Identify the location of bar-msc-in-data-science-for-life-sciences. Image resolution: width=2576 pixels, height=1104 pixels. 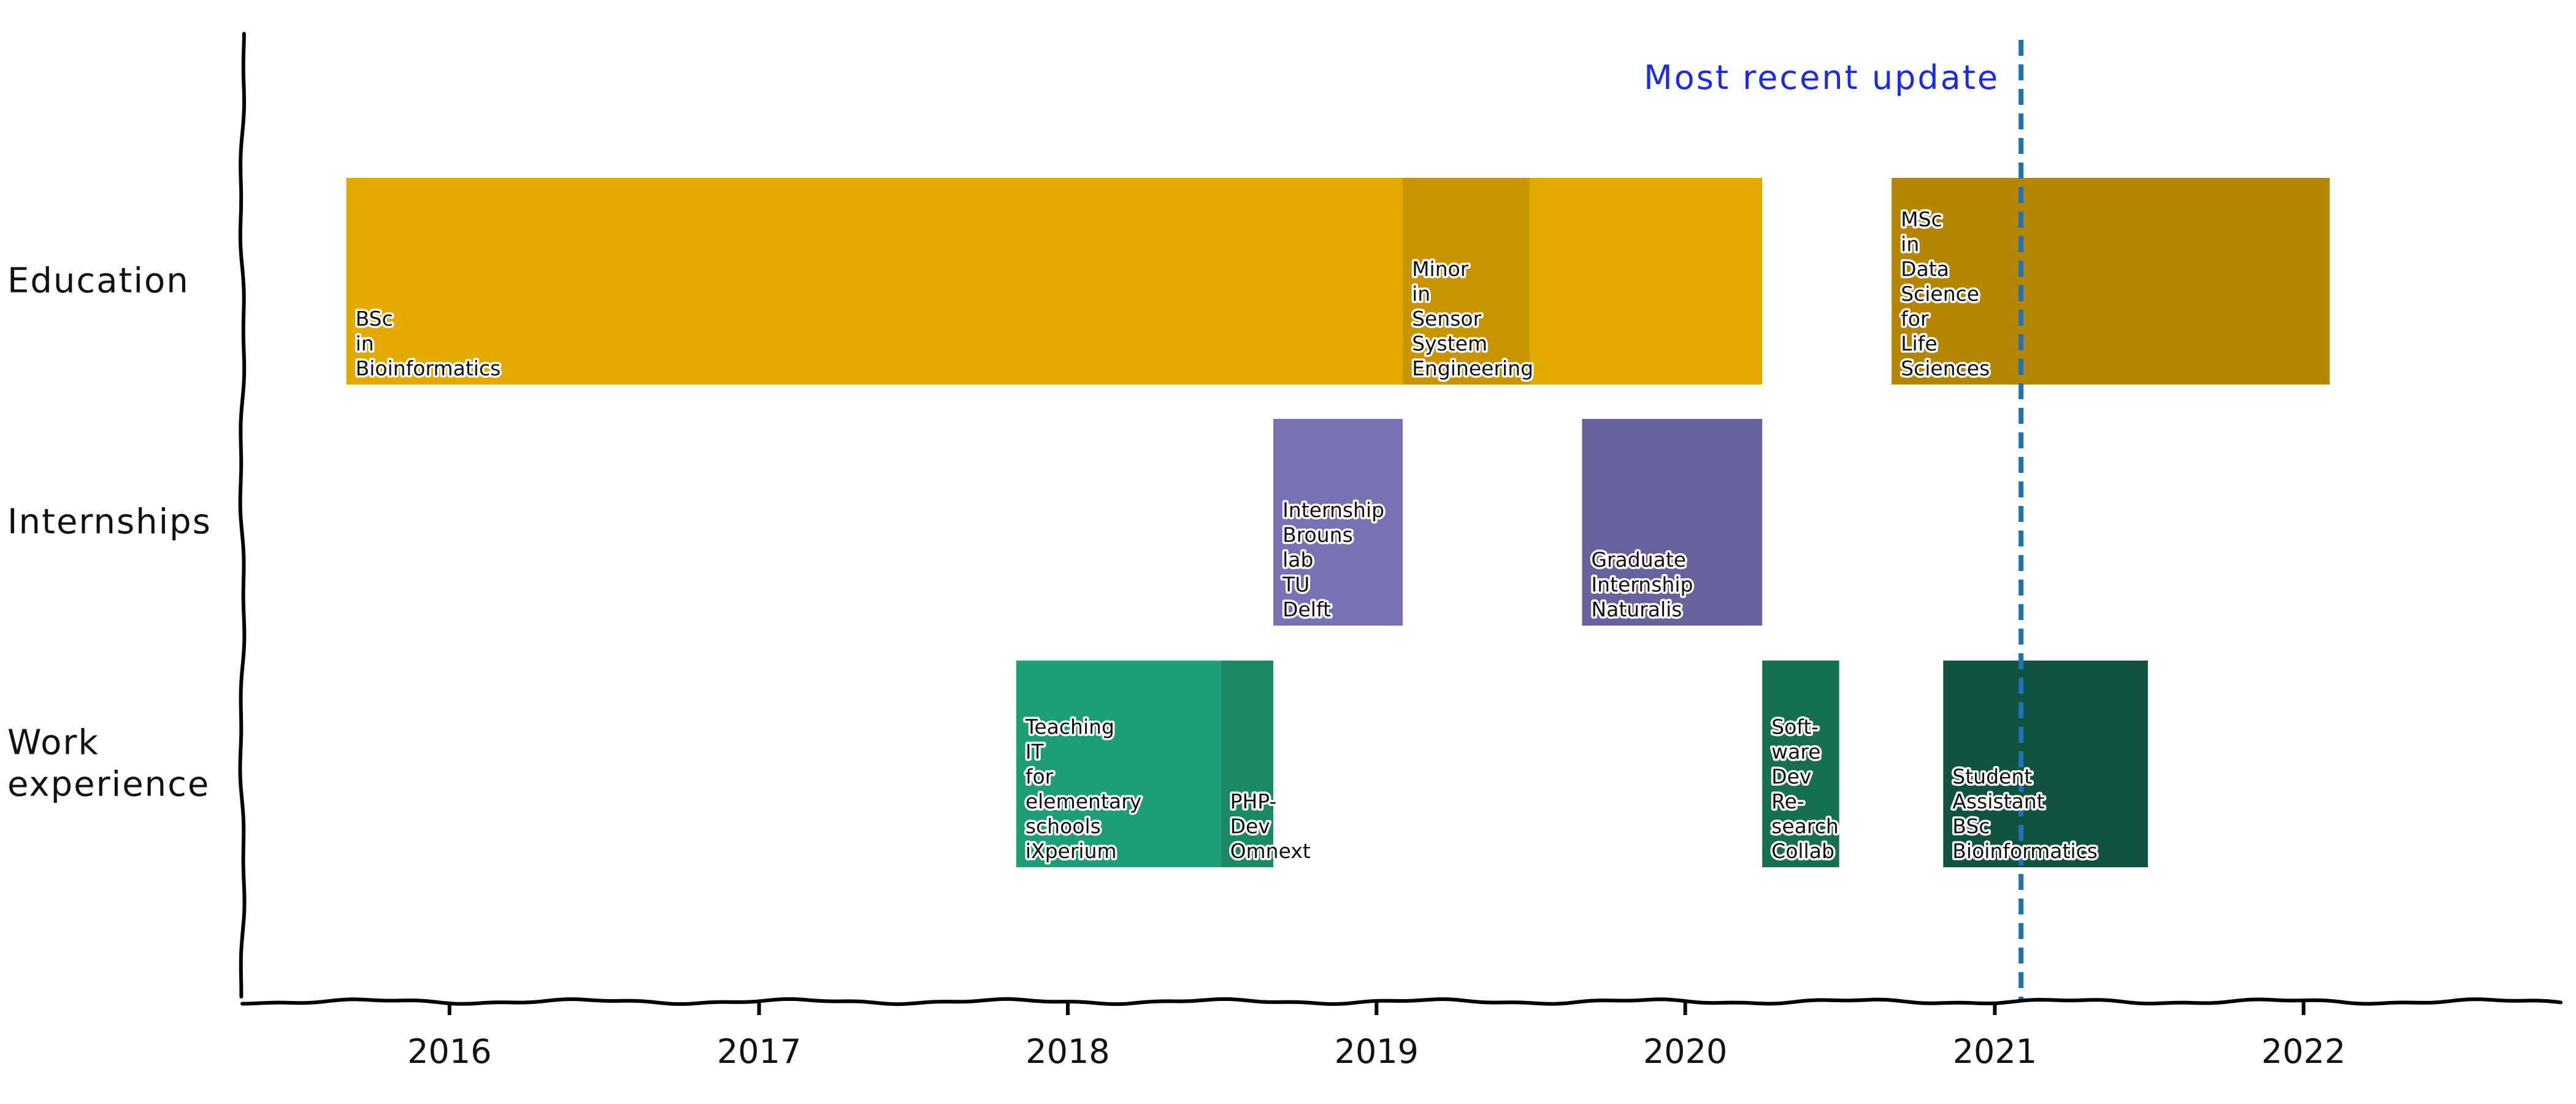
(2111, 281).